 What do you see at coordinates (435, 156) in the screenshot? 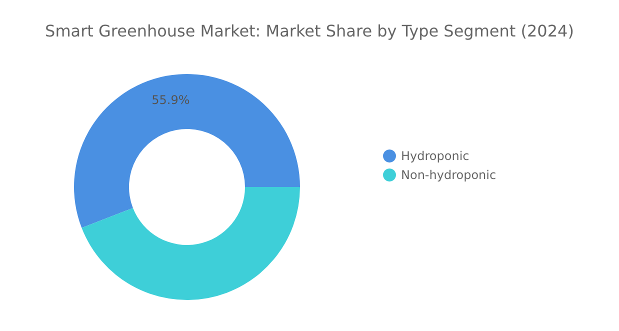
I see `legend-label: Hydroponic` at bounding box center [435, 156].